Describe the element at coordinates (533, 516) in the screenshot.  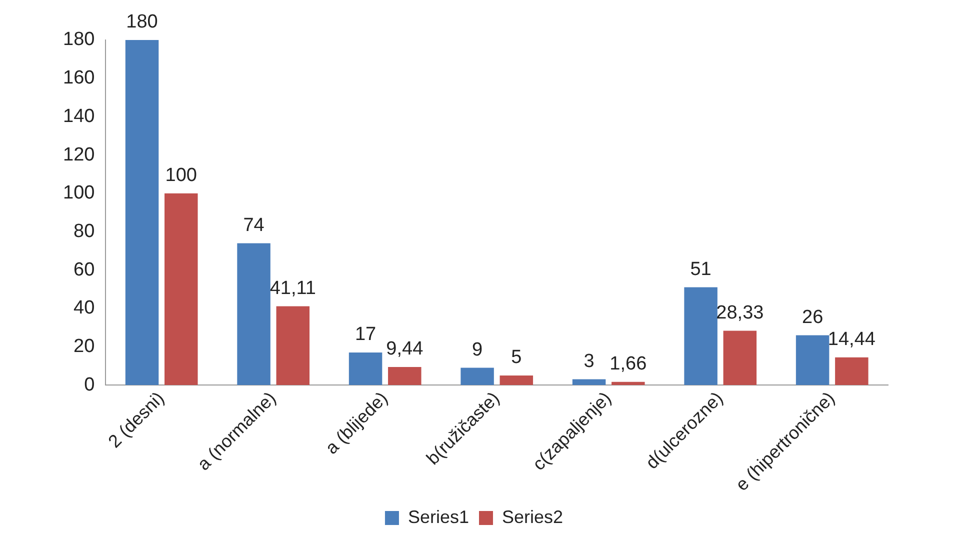
I see `legend-label: Series2` at that location.